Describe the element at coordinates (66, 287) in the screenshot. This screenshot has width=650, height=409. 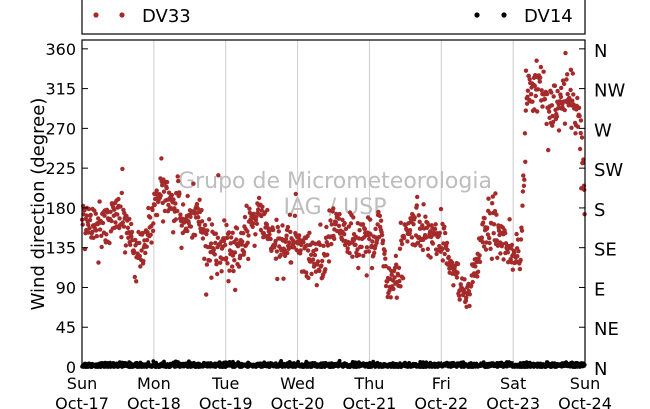
I see `y-tick-label: 90` at that location.